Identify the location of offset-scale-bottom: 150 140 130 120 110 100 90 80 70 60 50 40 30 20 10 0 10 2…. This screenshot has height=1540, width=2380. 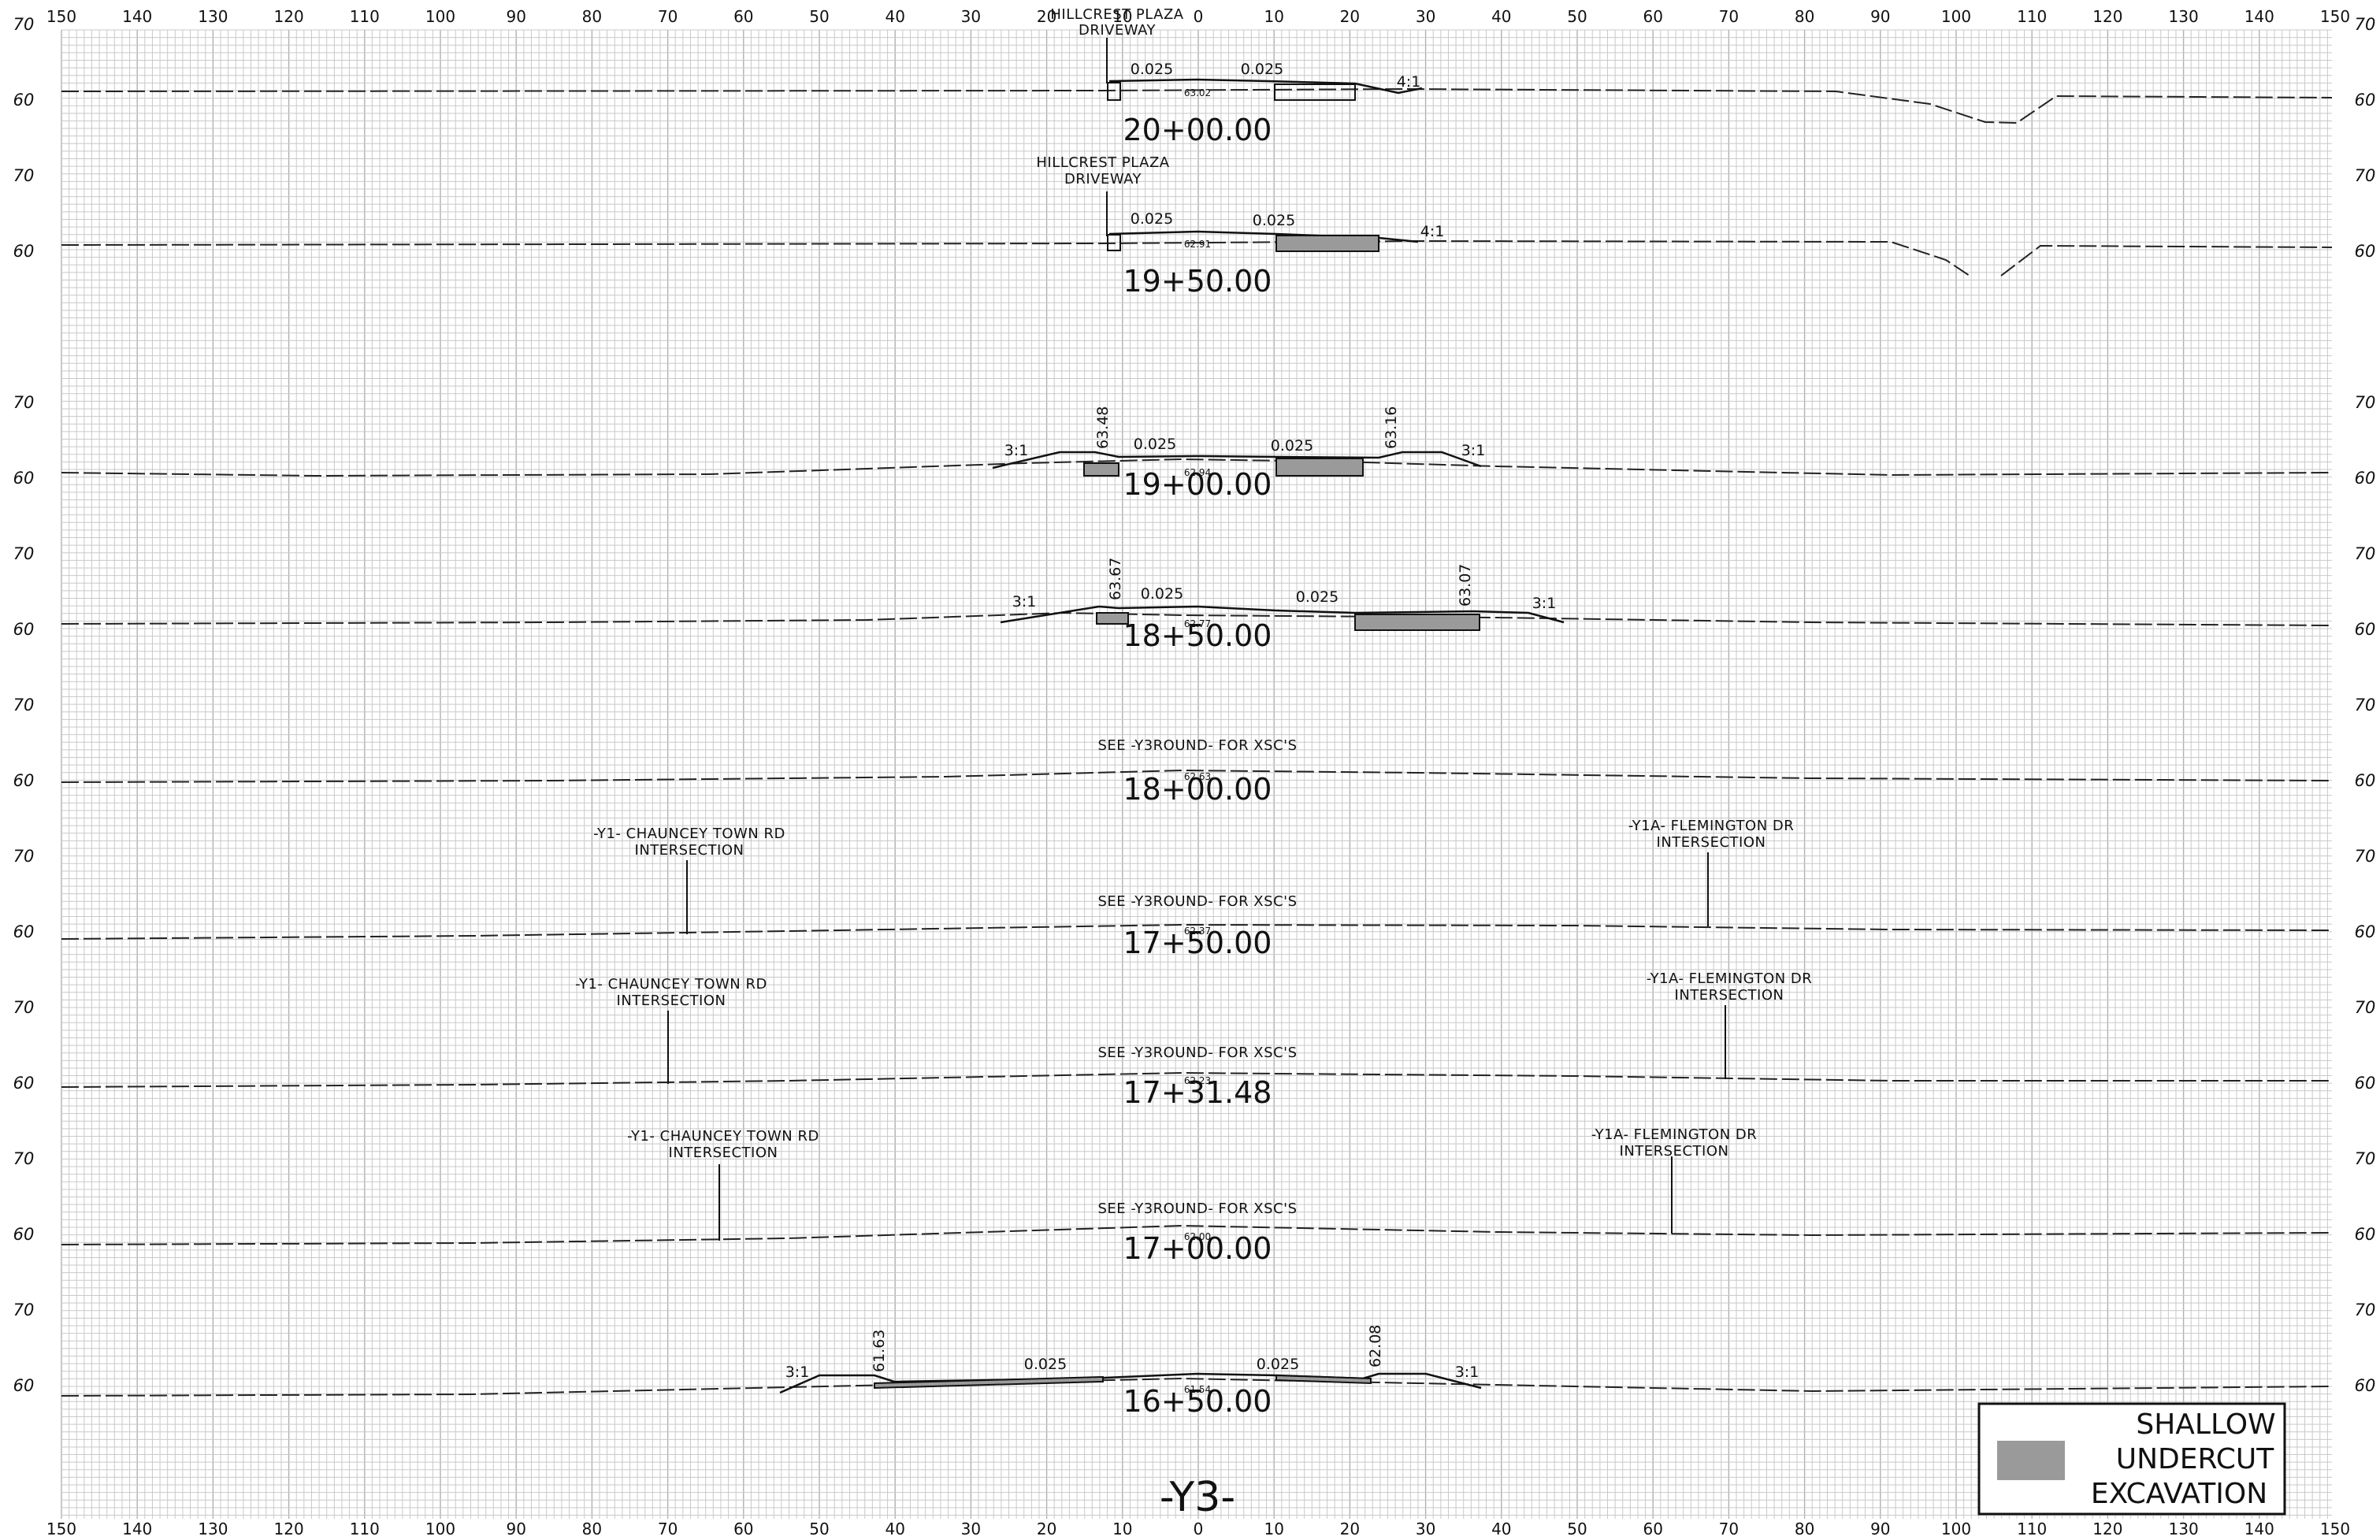
(1198, 1529).